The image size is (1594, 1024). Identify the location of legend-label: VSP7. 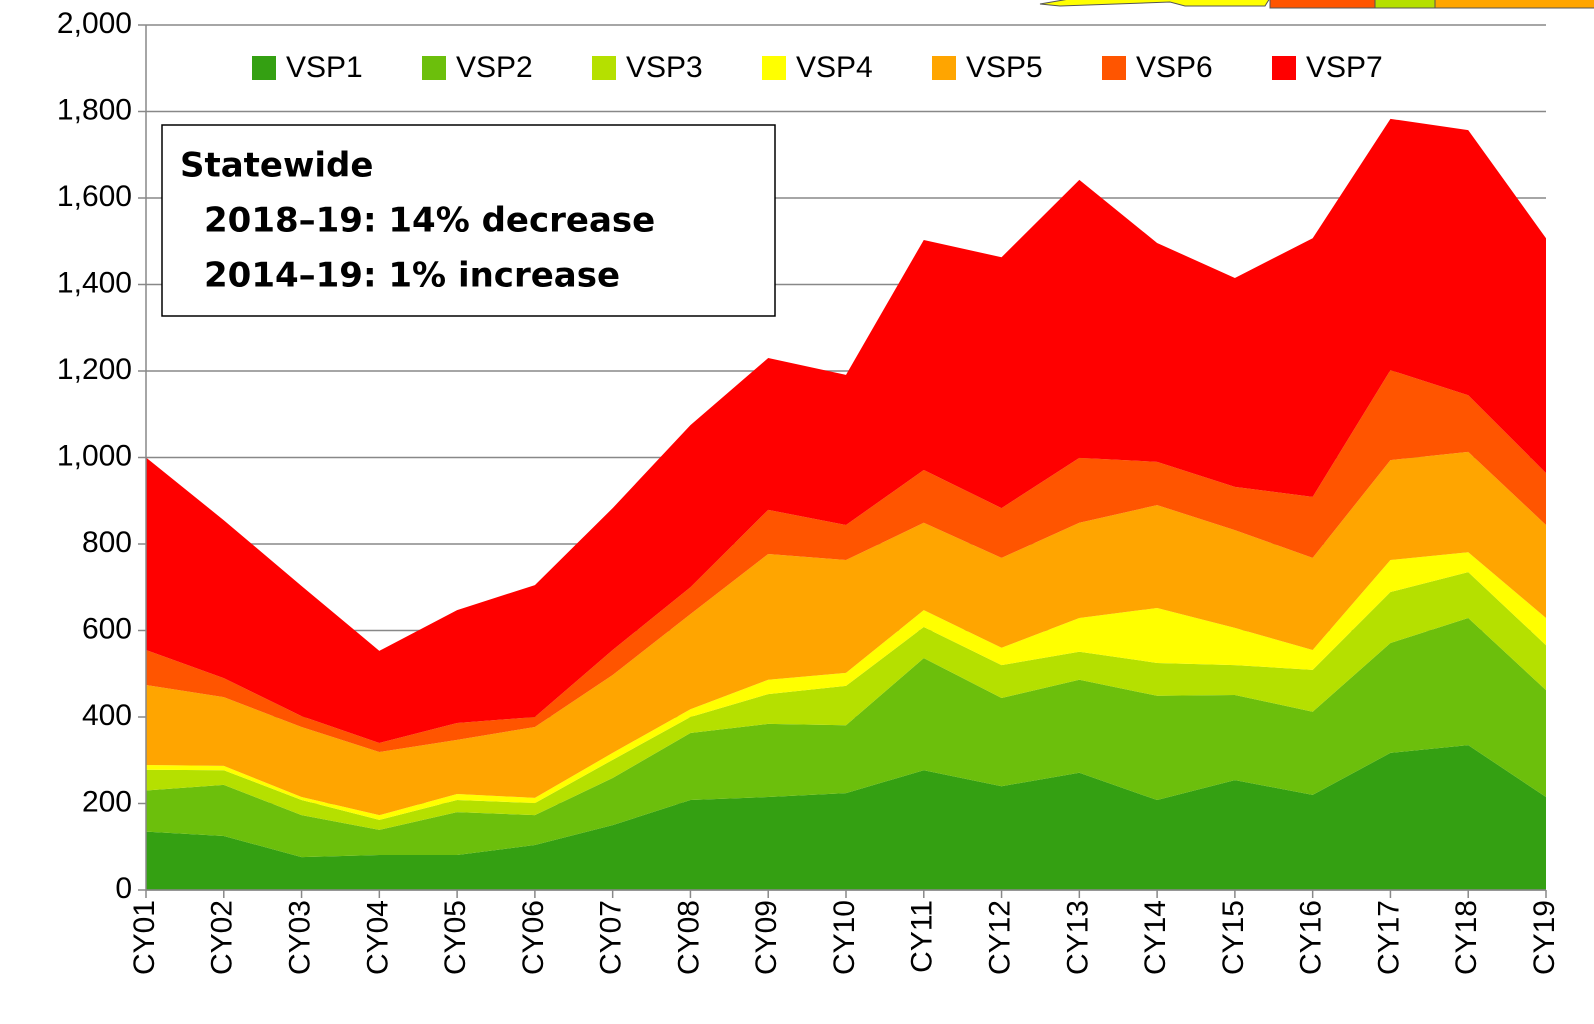
(1344, 67).